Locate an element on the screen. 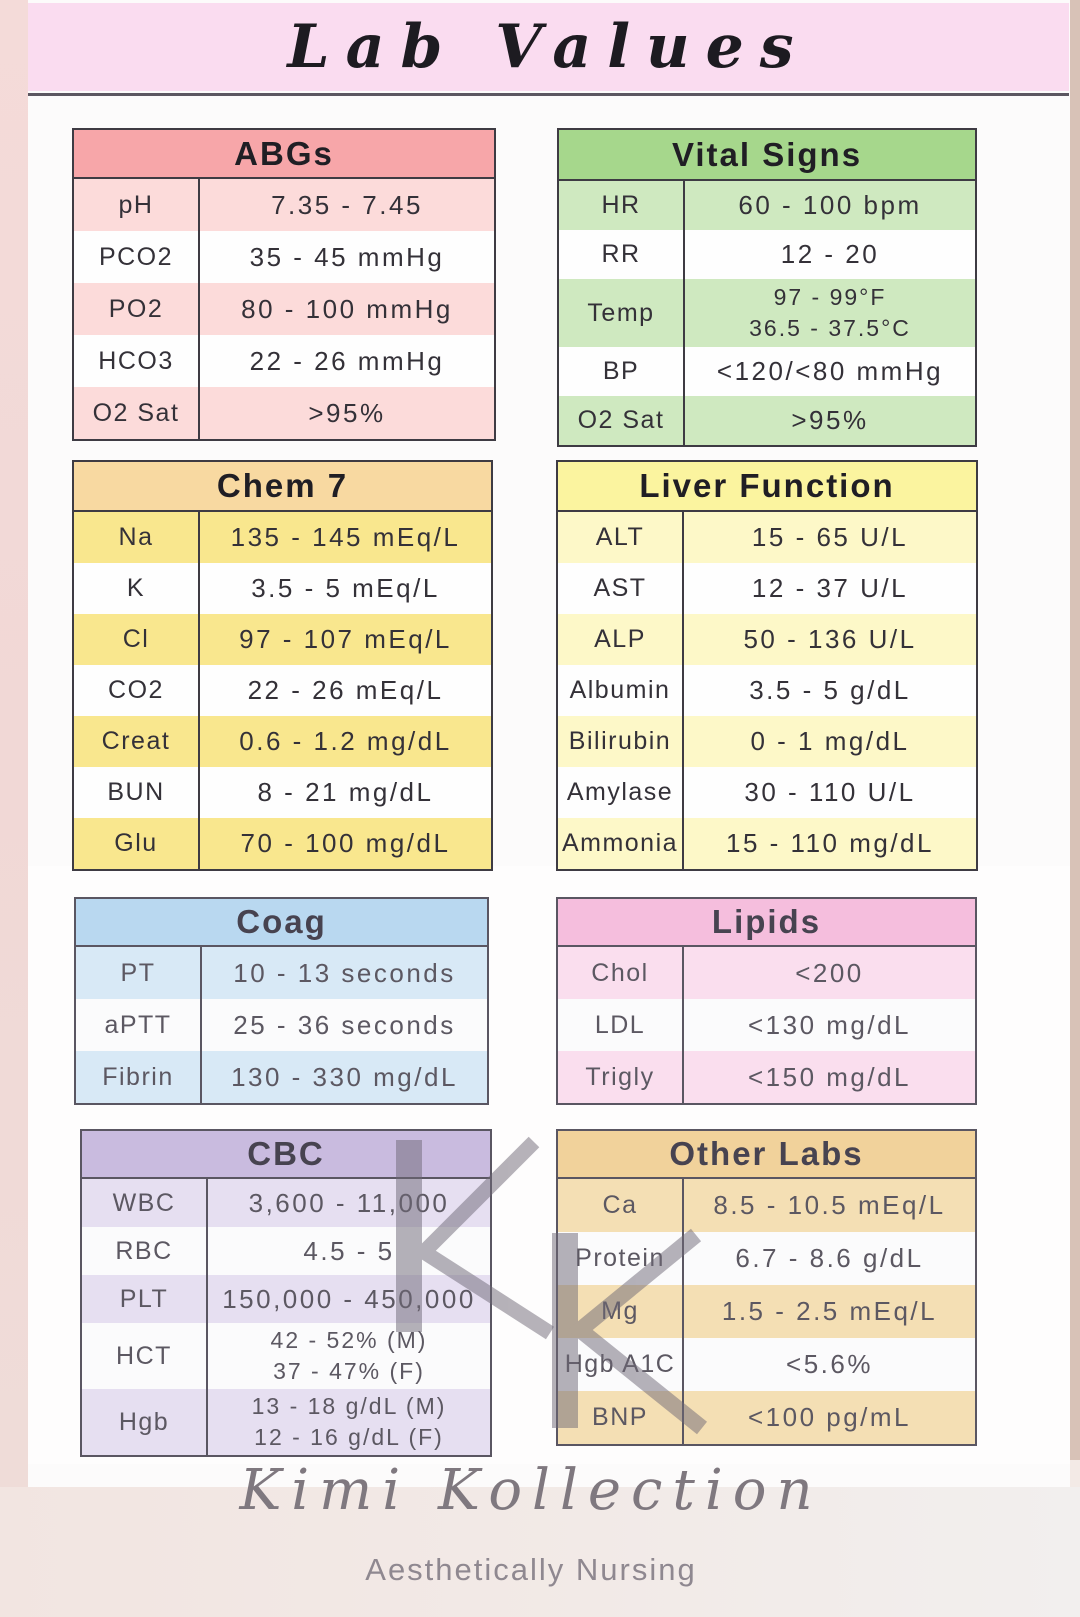  row-label: Na is located at coordinates (137, 537).